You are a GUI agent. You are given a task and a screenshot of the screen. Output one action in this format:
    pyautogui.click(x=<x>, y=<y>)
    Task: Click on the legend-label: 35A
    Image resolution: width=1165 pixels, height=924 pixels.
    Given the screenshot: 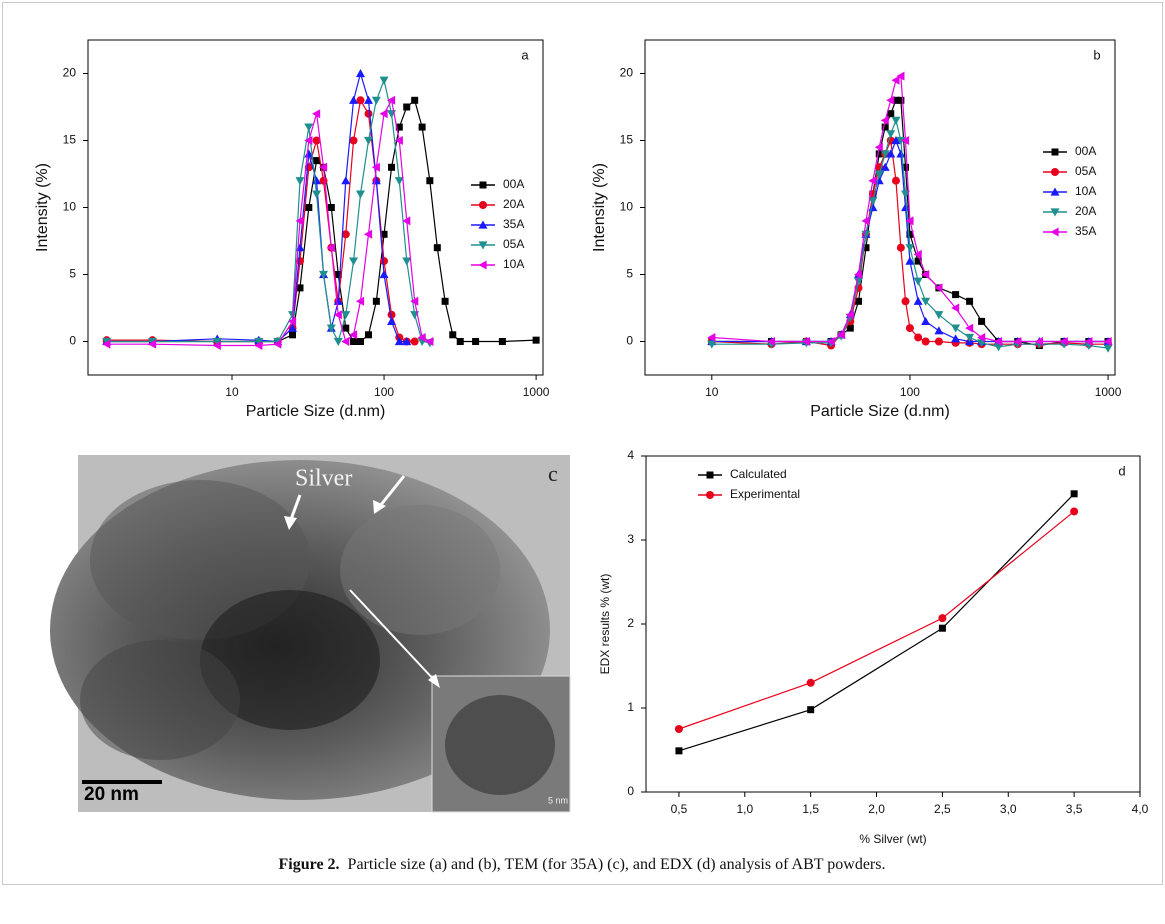 What is the action you would take?
    pyautogui.click(x=513, y=224)
    